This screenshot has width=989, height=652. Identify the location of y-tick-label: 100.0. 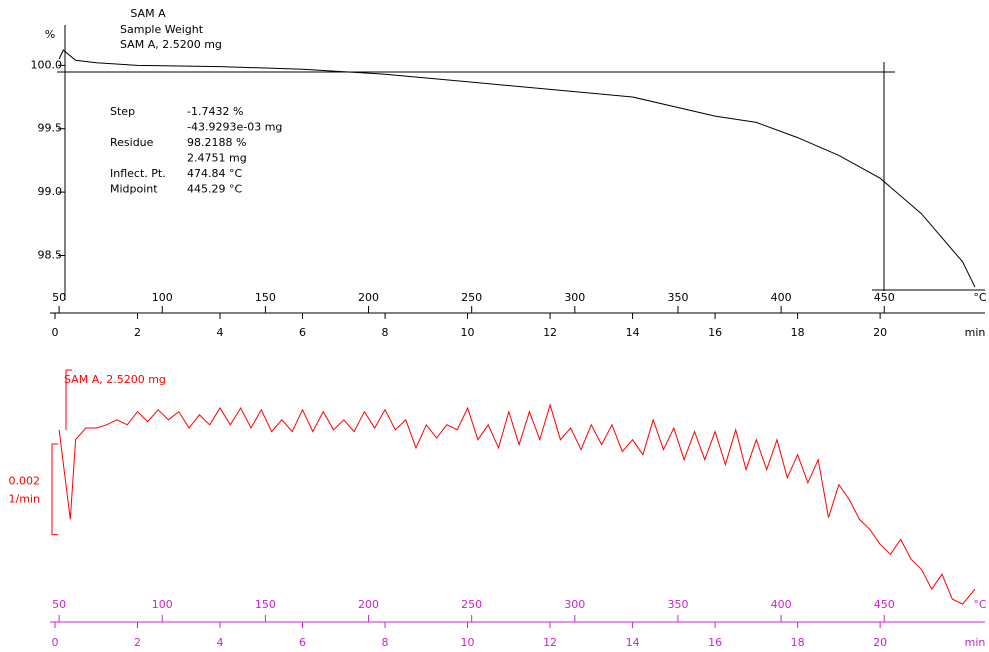
(47, 64).